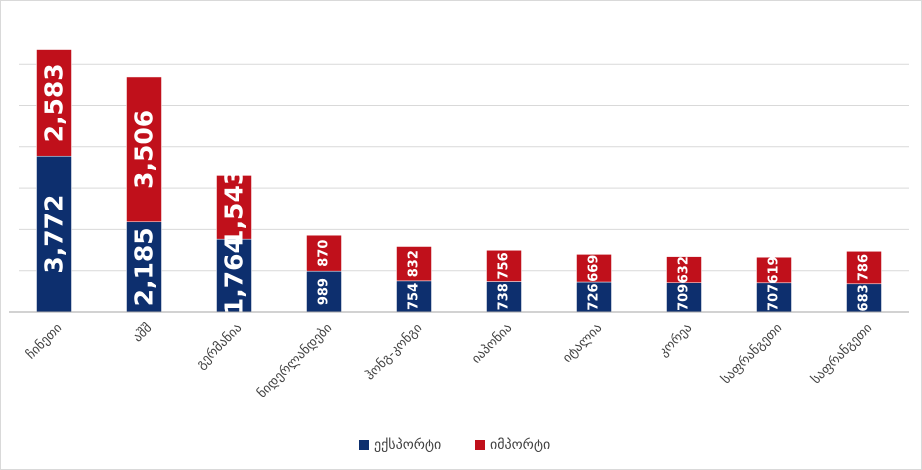 This screenshot has height=470, width=922. Describe the element at coordinates (45, 342) in the screenshot. I see `x-tick-label: ჩინეთი` at that location.